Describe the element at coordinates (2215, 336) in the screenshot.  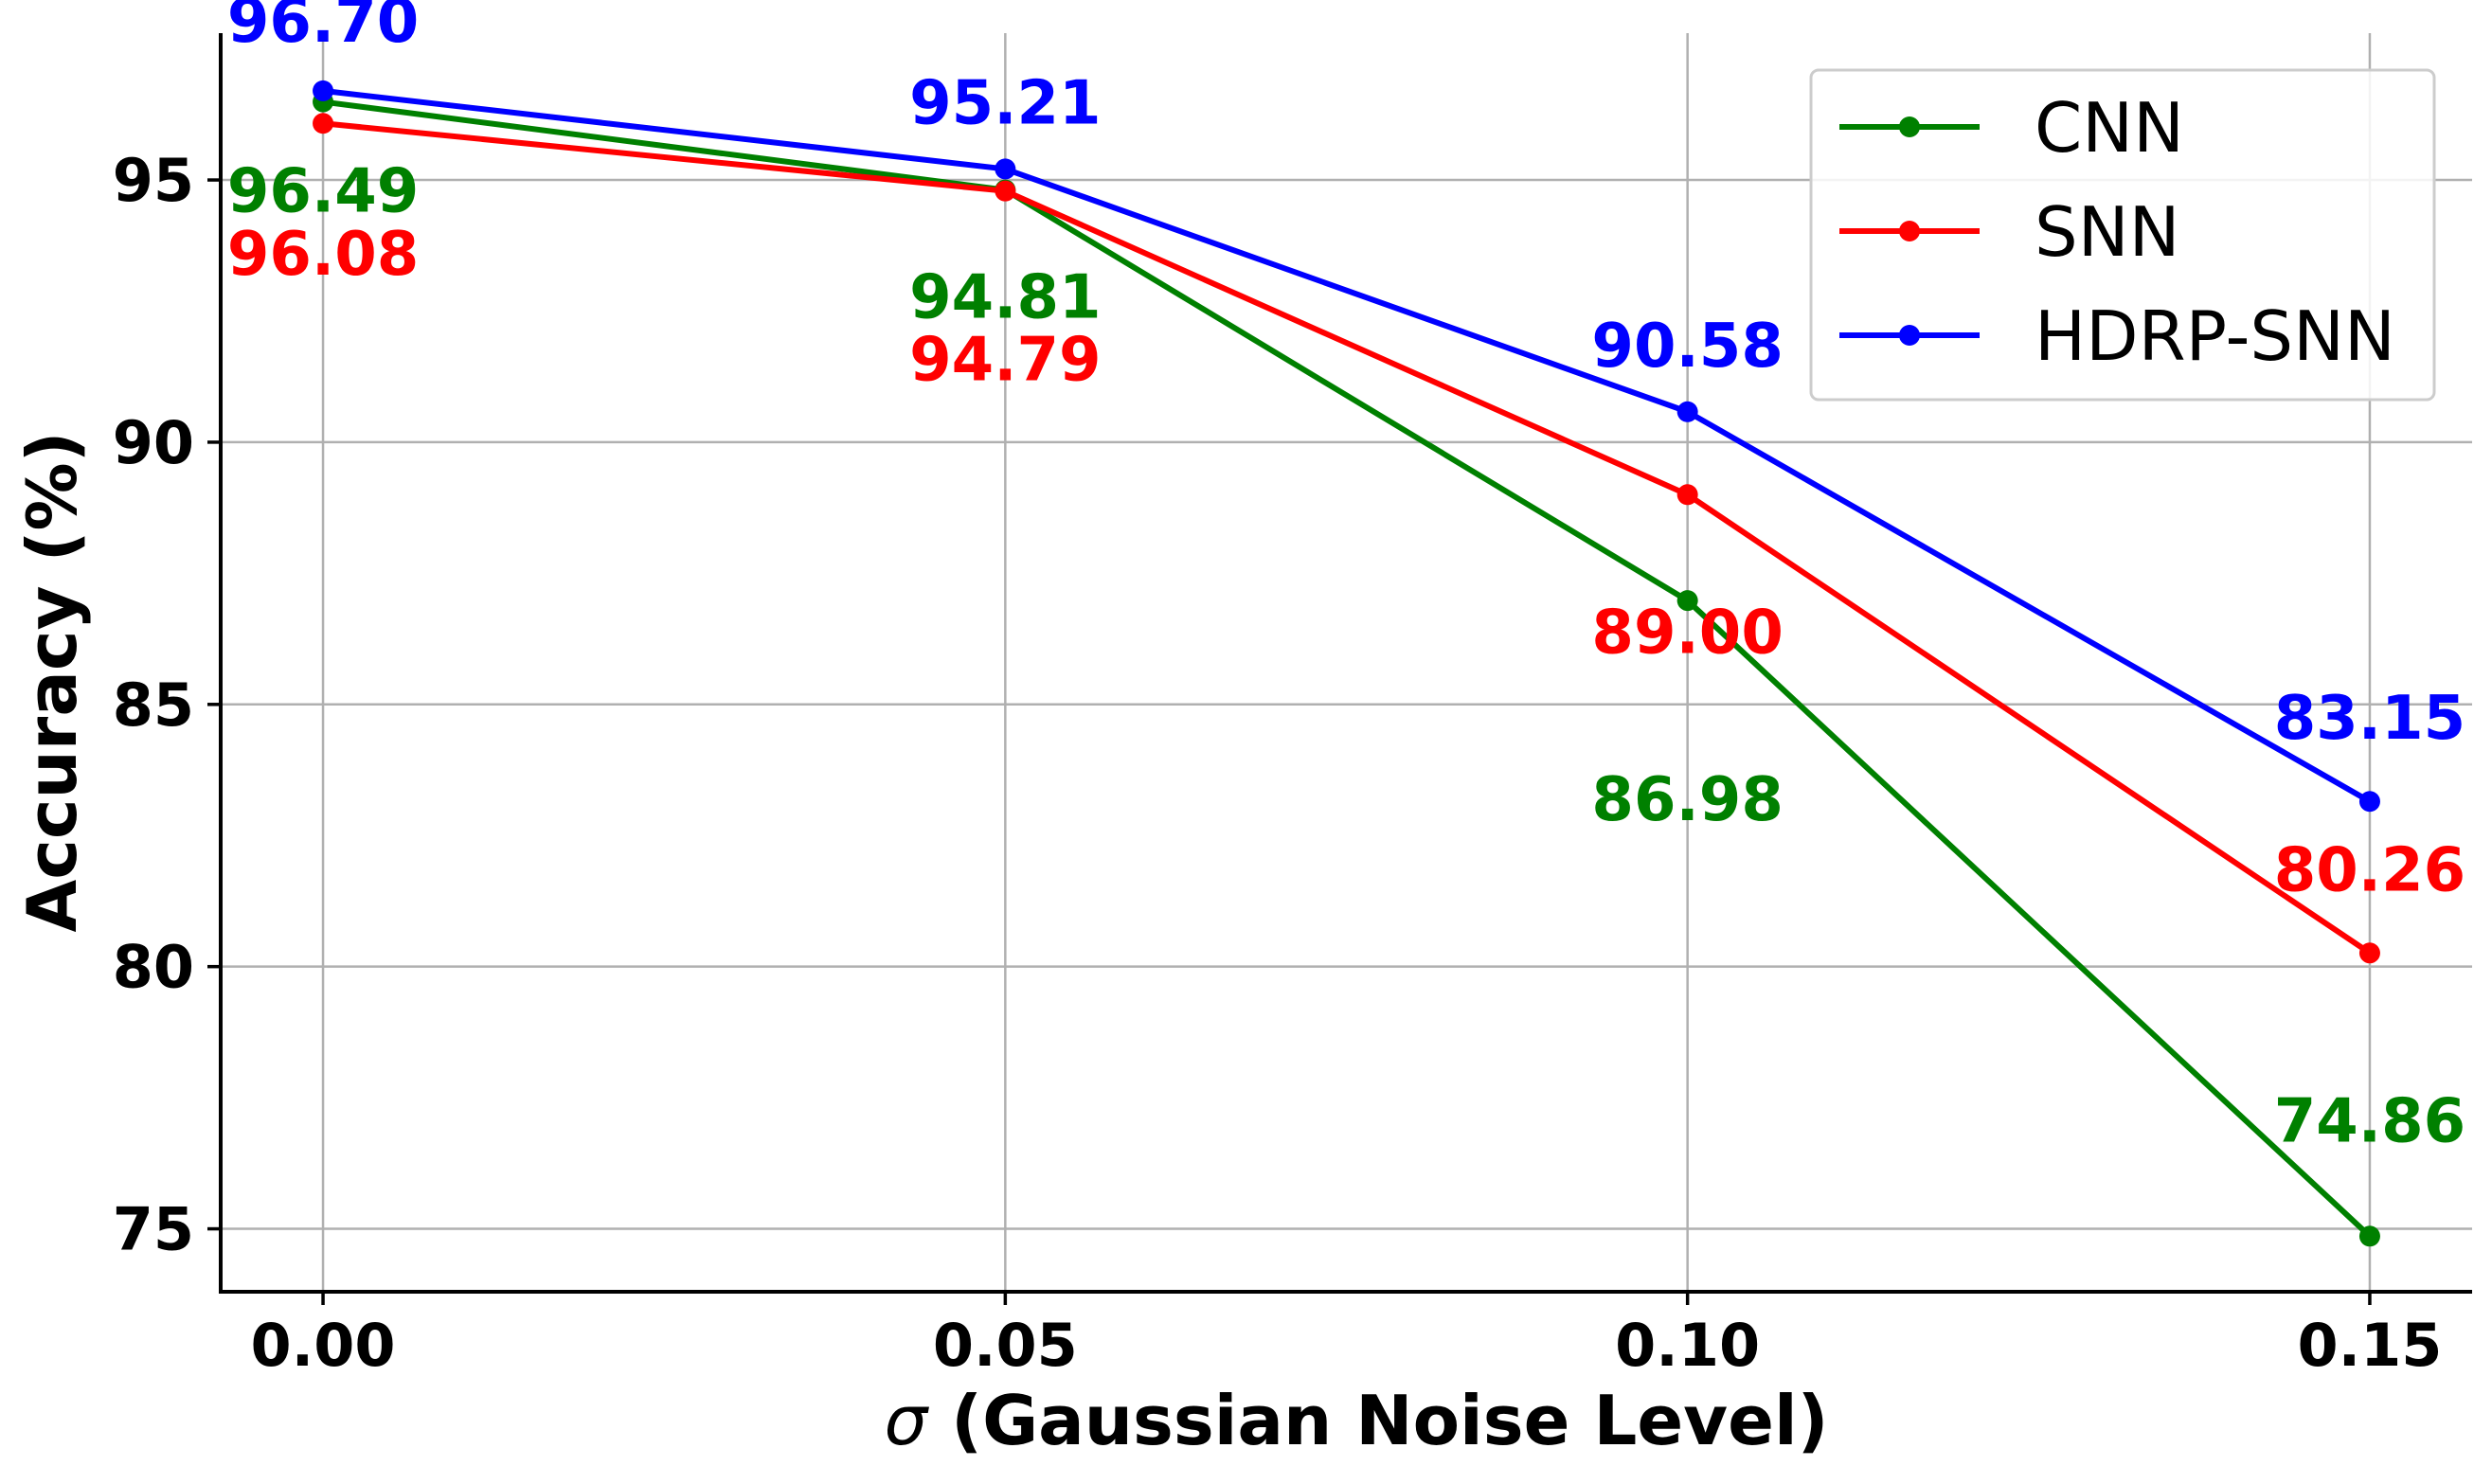
I see `hdrp-snn-legend-label: HDRP-SNN` at that location.